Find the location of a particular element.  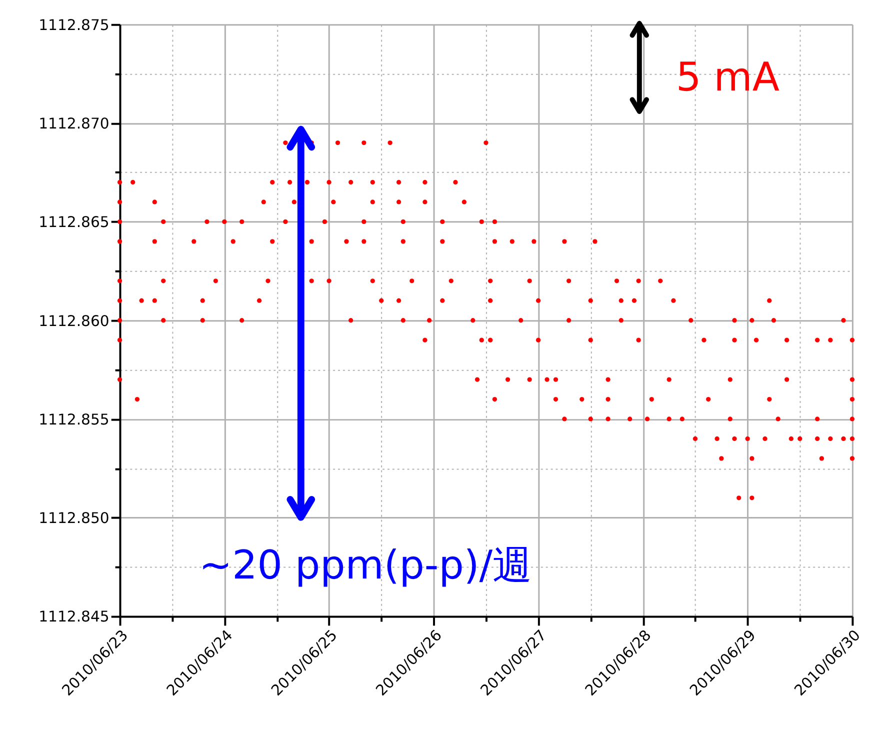

y-tick-label: 1112.855 is located at coordinates (74, 419).